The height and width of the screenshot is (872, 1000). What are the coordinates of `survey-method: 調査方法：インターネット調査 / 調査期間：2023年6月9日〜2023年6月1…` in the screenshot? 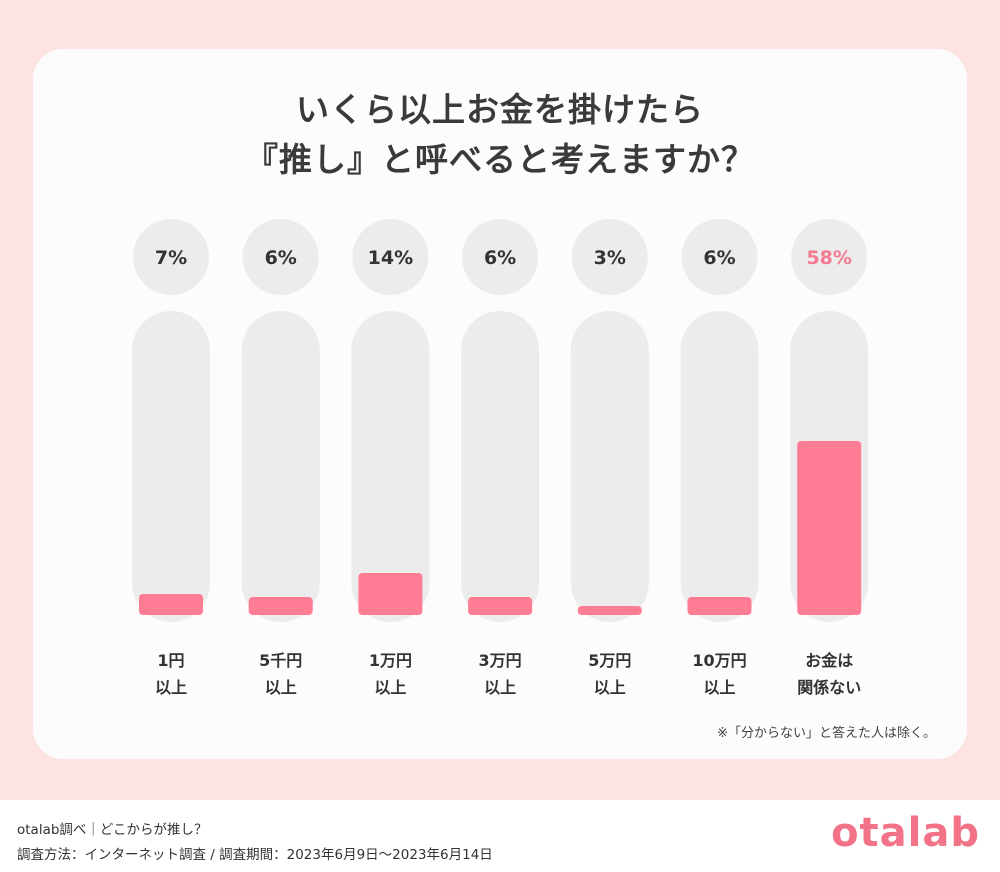 It's located at (255, 855).